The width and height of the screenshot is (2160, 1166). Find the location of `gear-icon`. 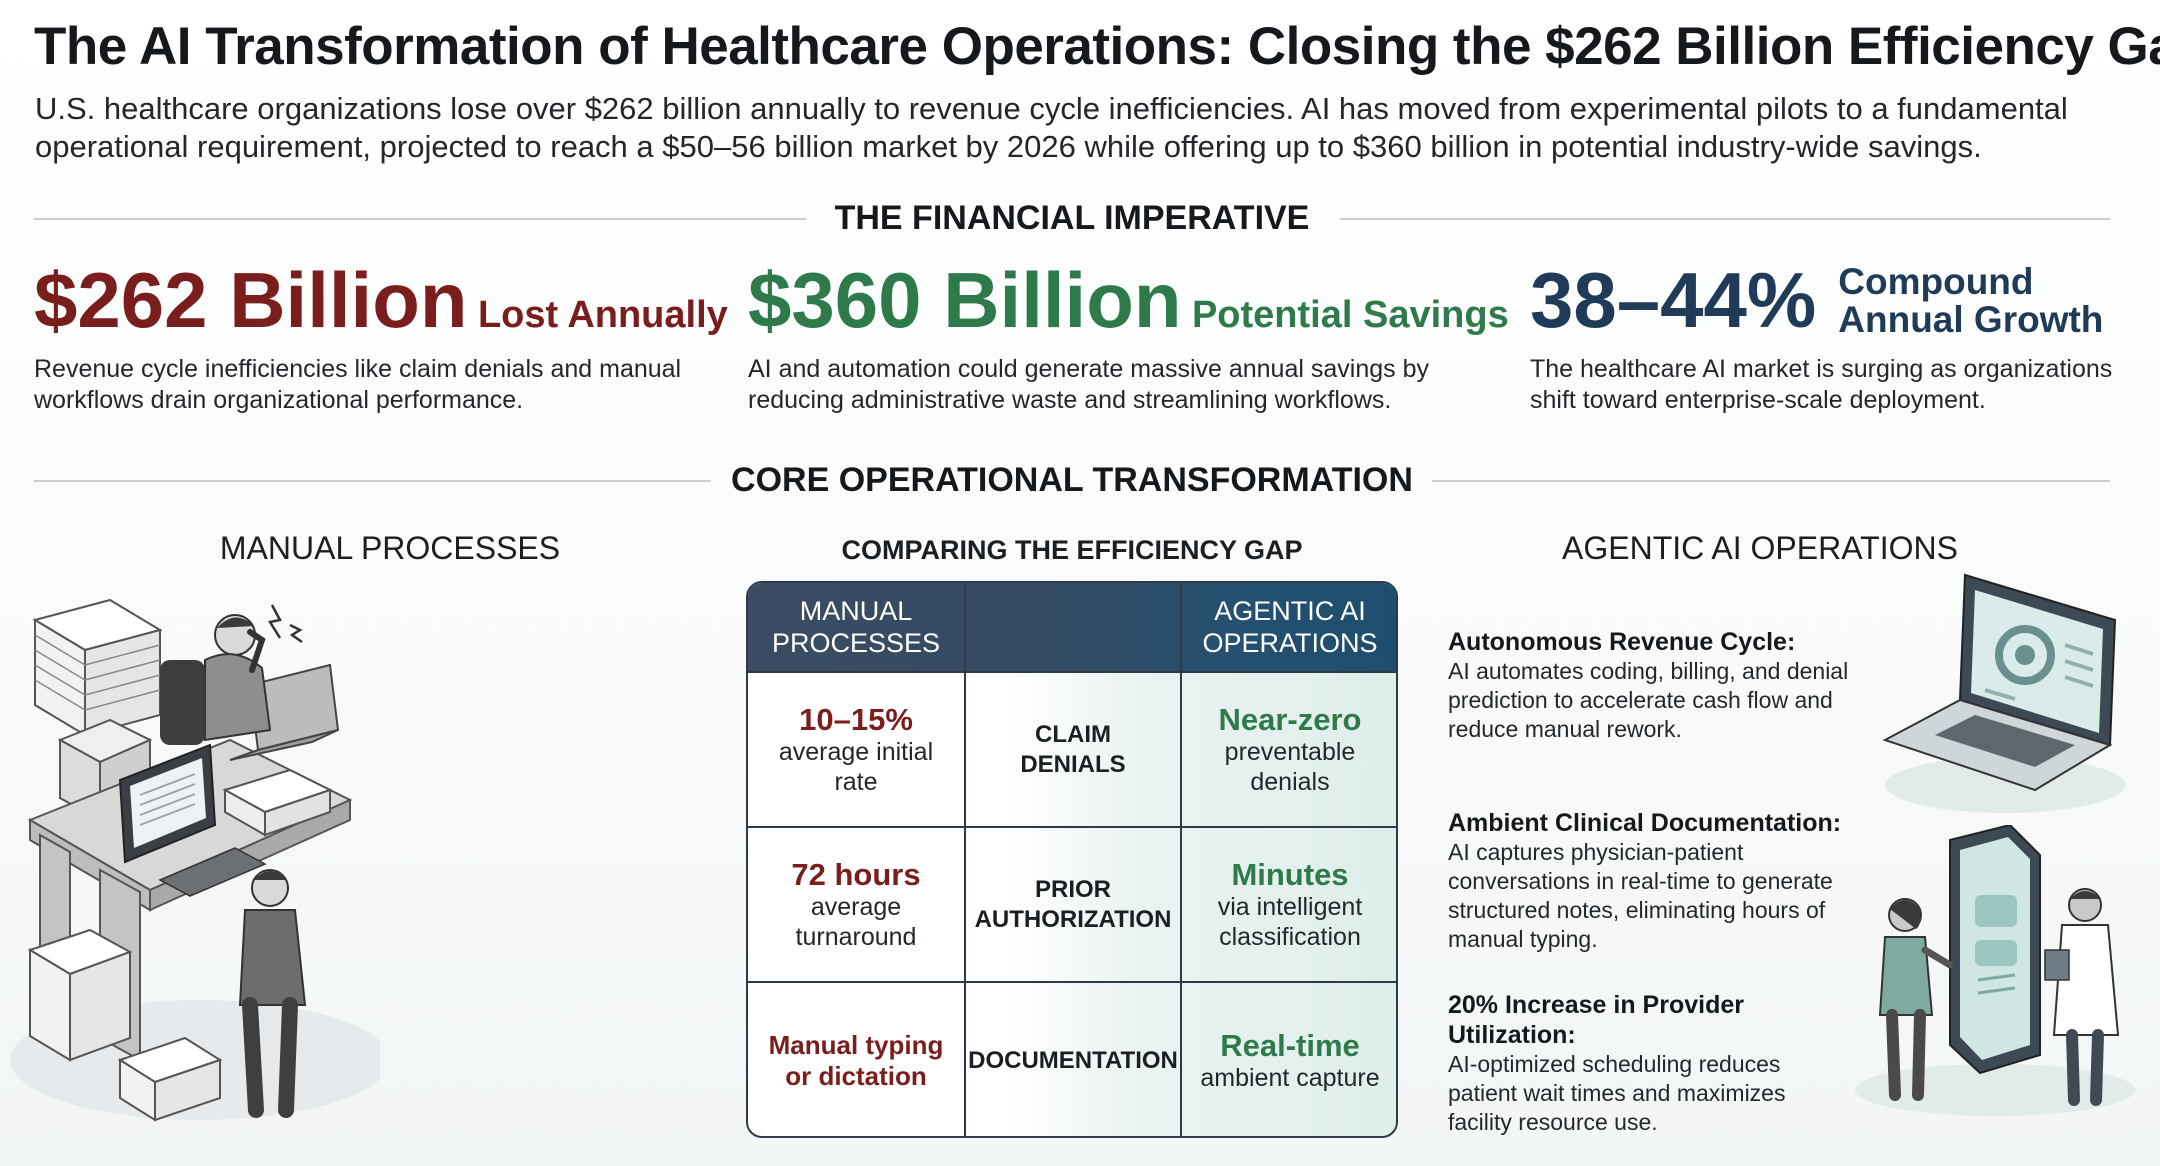

gear-icon is located at coordinates (2025, 655).